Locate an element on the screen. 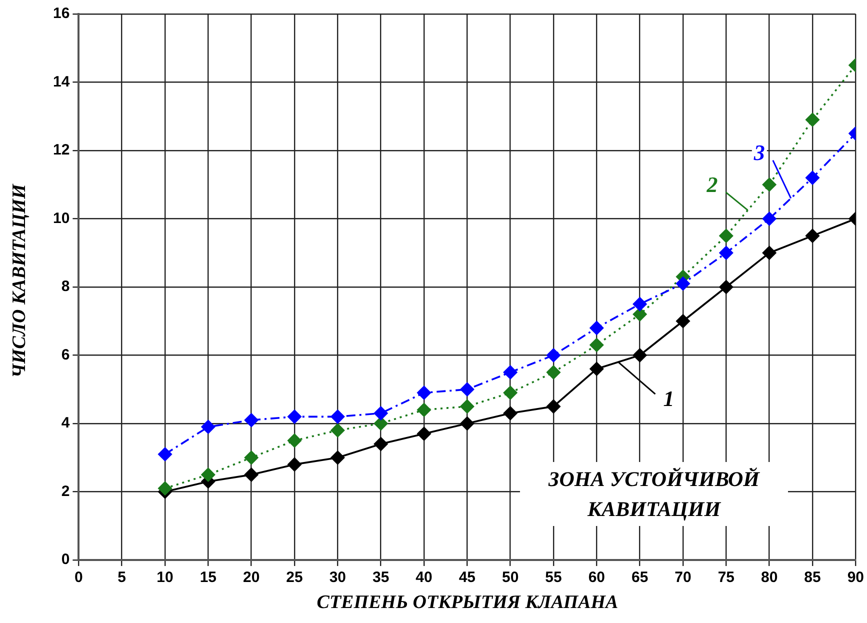 This screenshot has height=623, width=867. x-tick-label: 80 is located at coordinates (769, 577).